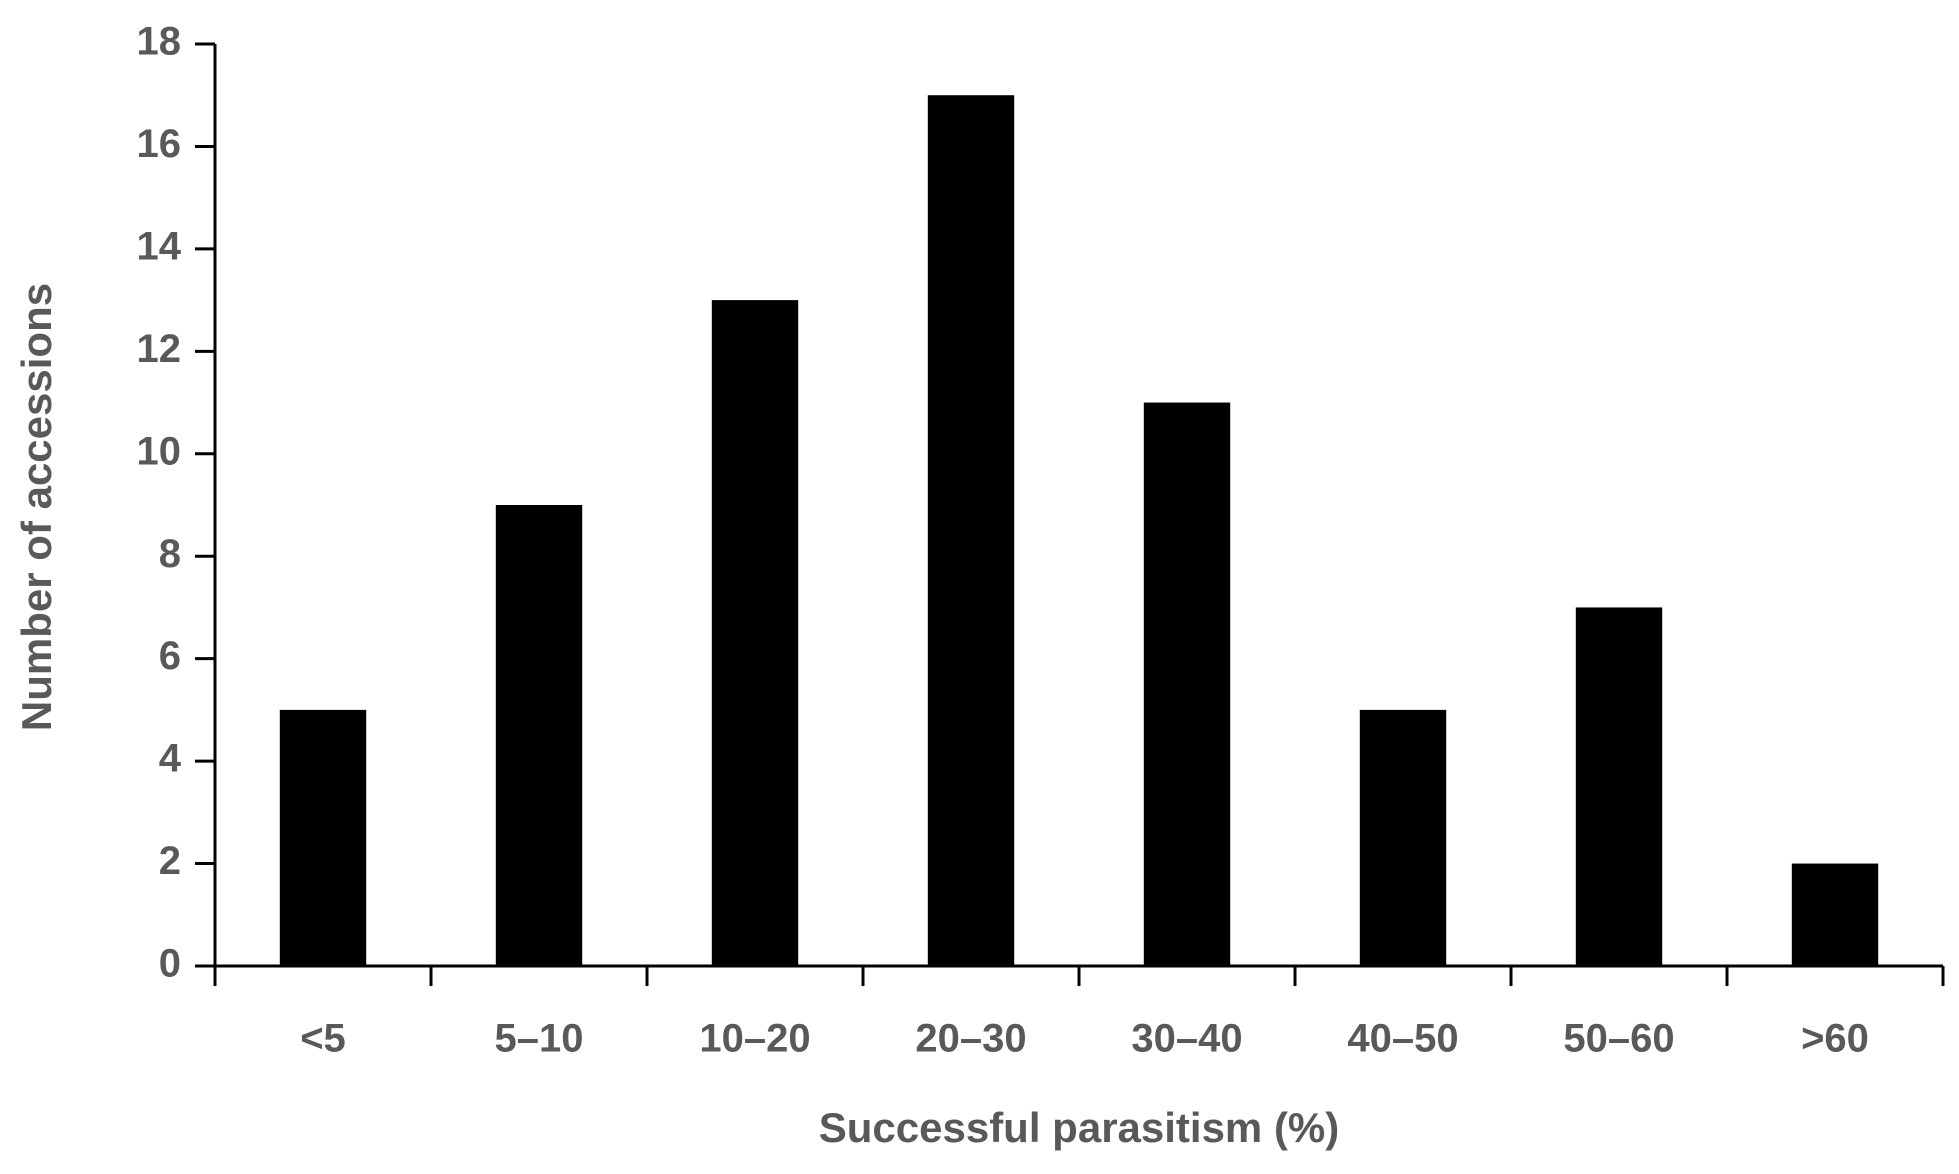  I want to click on y-tick-label: 10, so click(159, 451).